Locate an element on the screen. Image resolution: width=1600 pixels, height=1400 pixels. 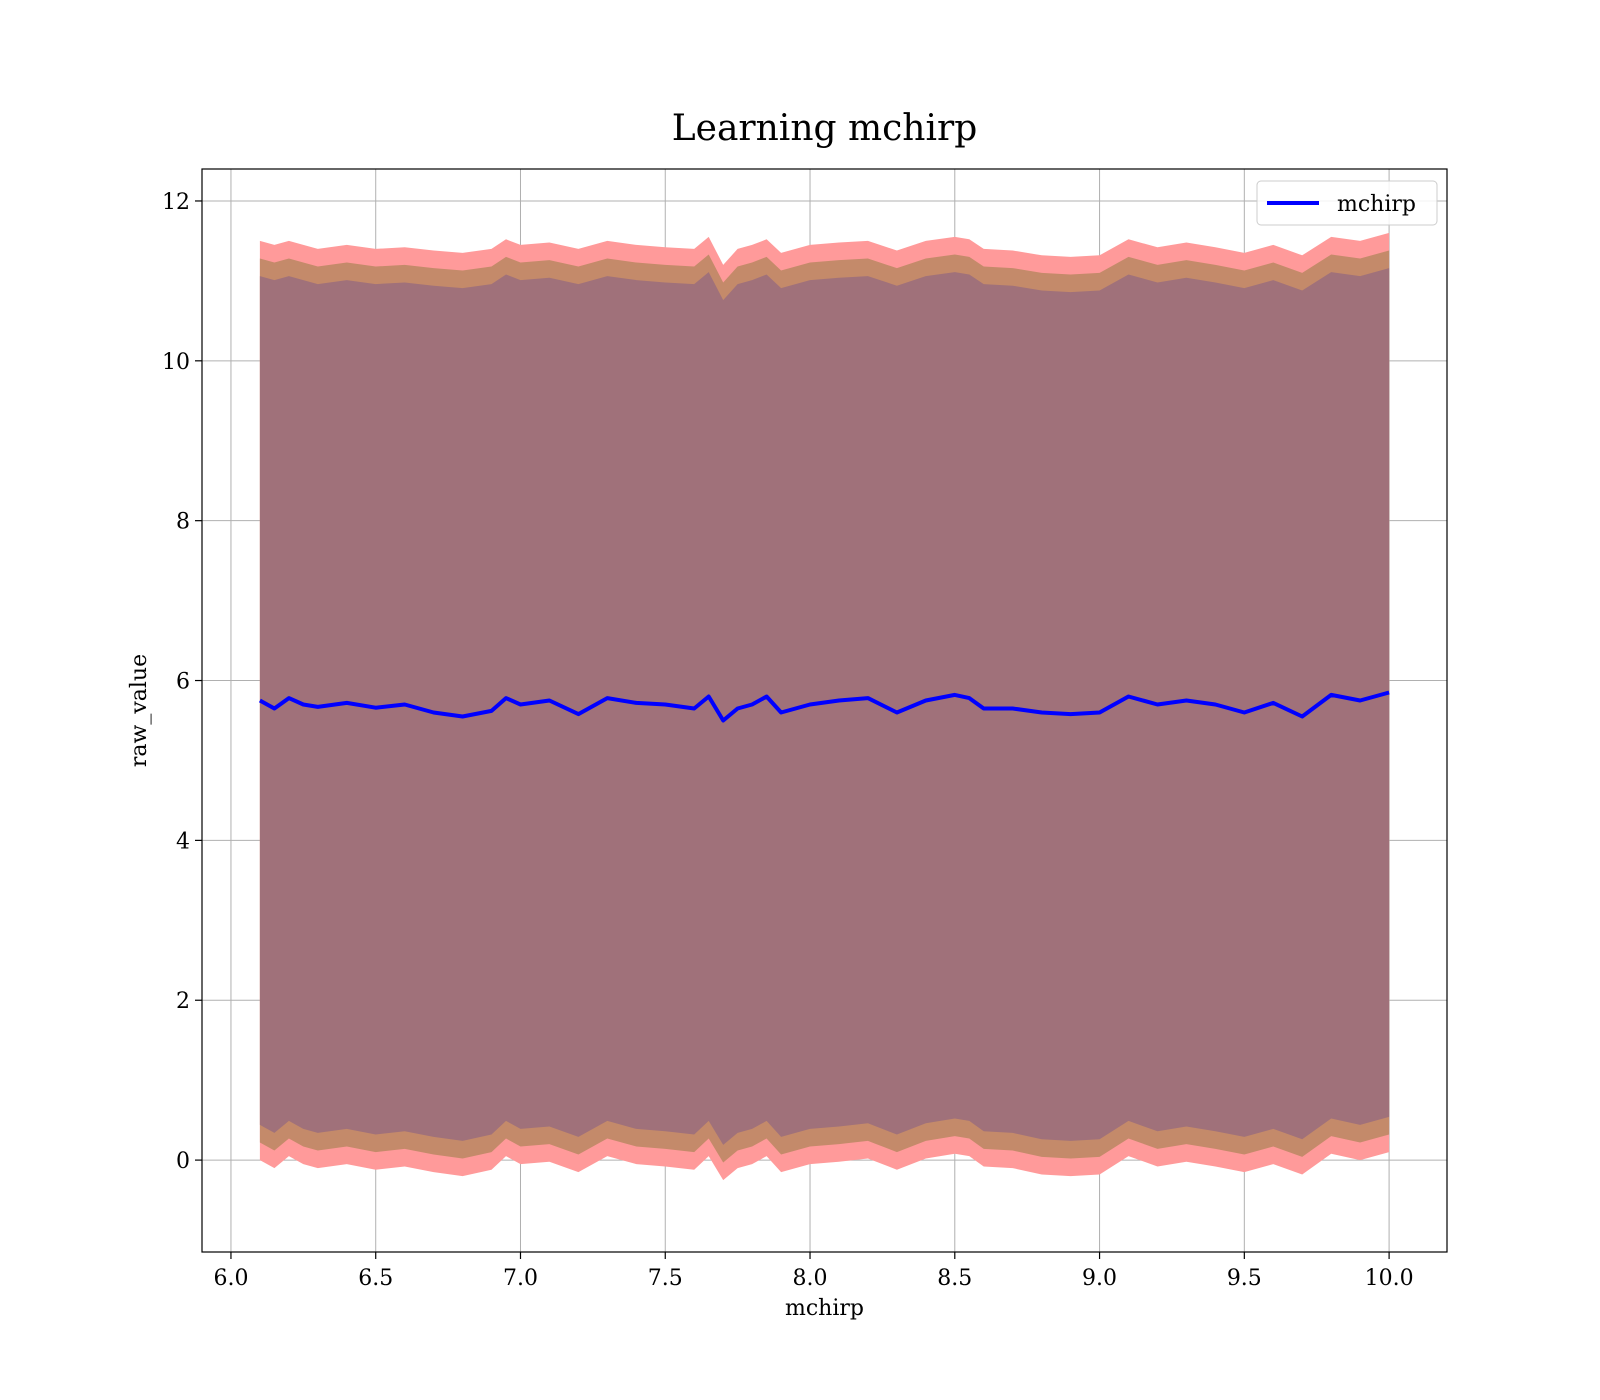
legend-box is located at coordinates (1347, 203).